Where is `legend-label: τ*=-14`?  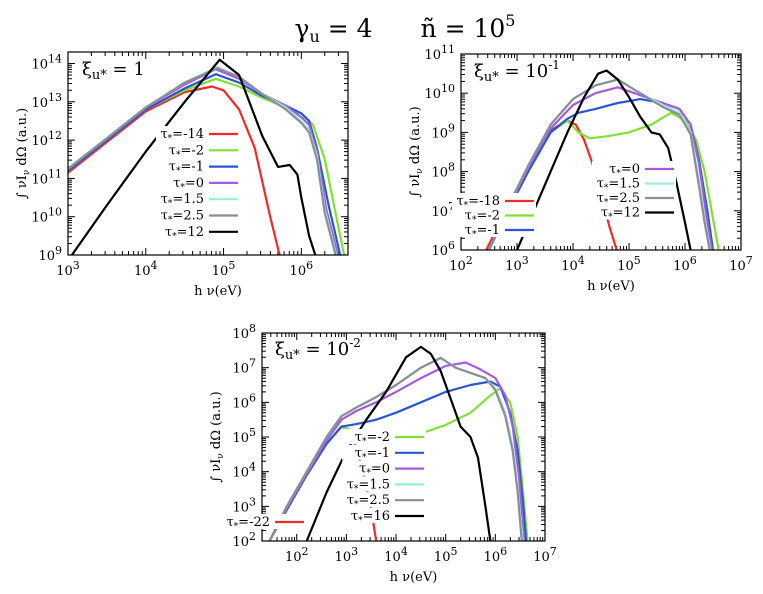 legend-label: τ*=-14 is located at coordinates (182, 135).